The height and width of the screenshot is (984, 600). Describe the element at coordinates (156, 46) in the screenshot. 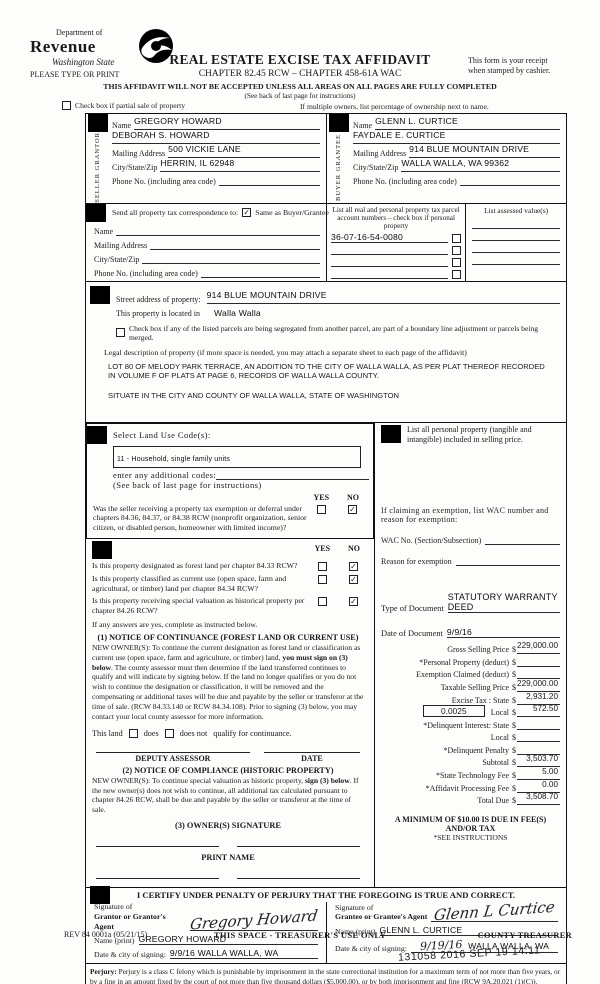

I see `revenue-swirl-icon` at that location.